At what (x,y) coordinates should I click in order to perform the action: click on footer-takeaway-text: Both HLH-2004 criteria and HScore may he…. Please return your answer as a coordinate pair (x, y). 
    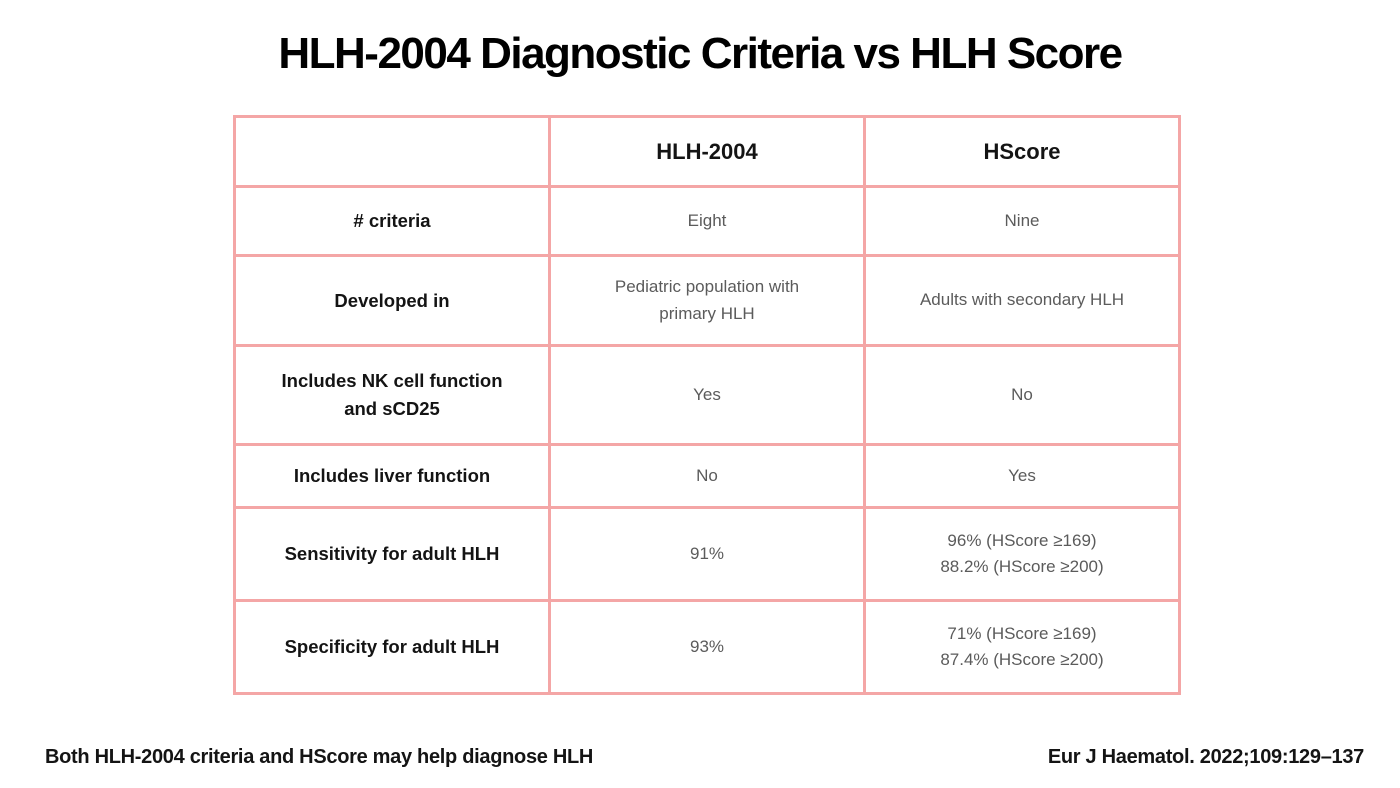
    Looking at the image, I should click on (319, 757).